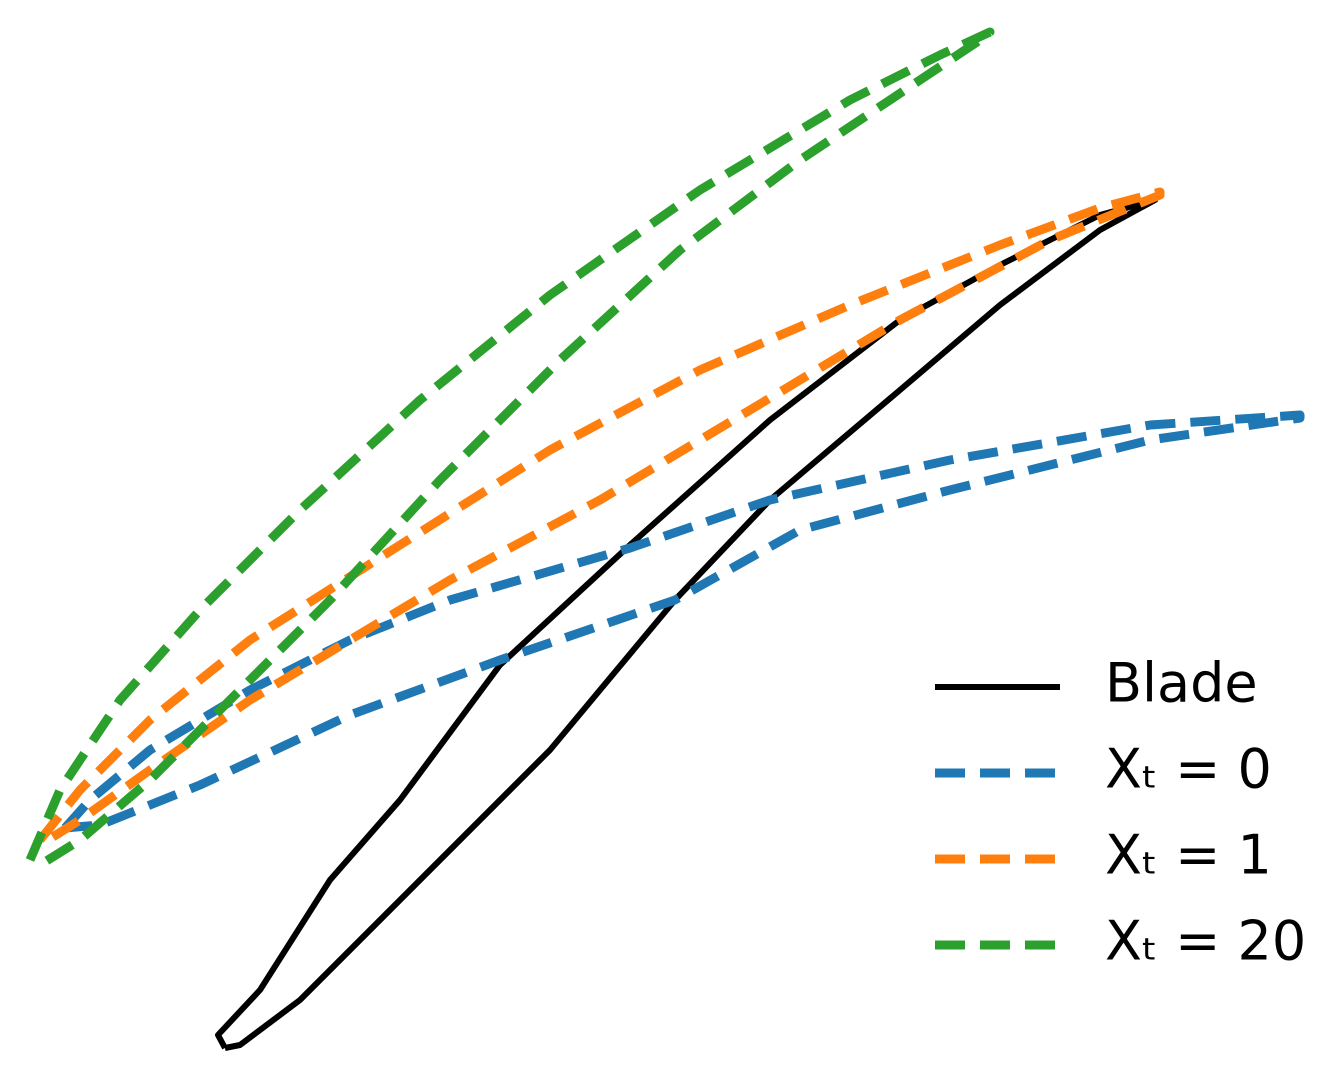  I want to click on legend-label: Xₜ = 20, so click(1205, 941).